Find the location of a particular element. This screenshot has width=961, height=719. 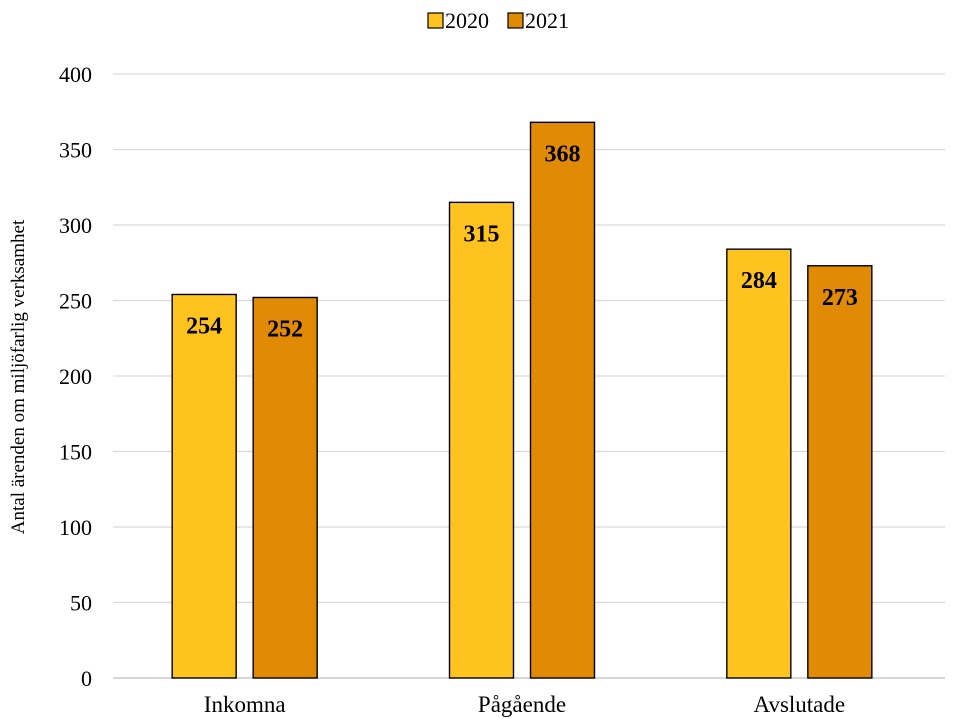

y-tick-label-300: 300 is located at coordinates (75, 225).